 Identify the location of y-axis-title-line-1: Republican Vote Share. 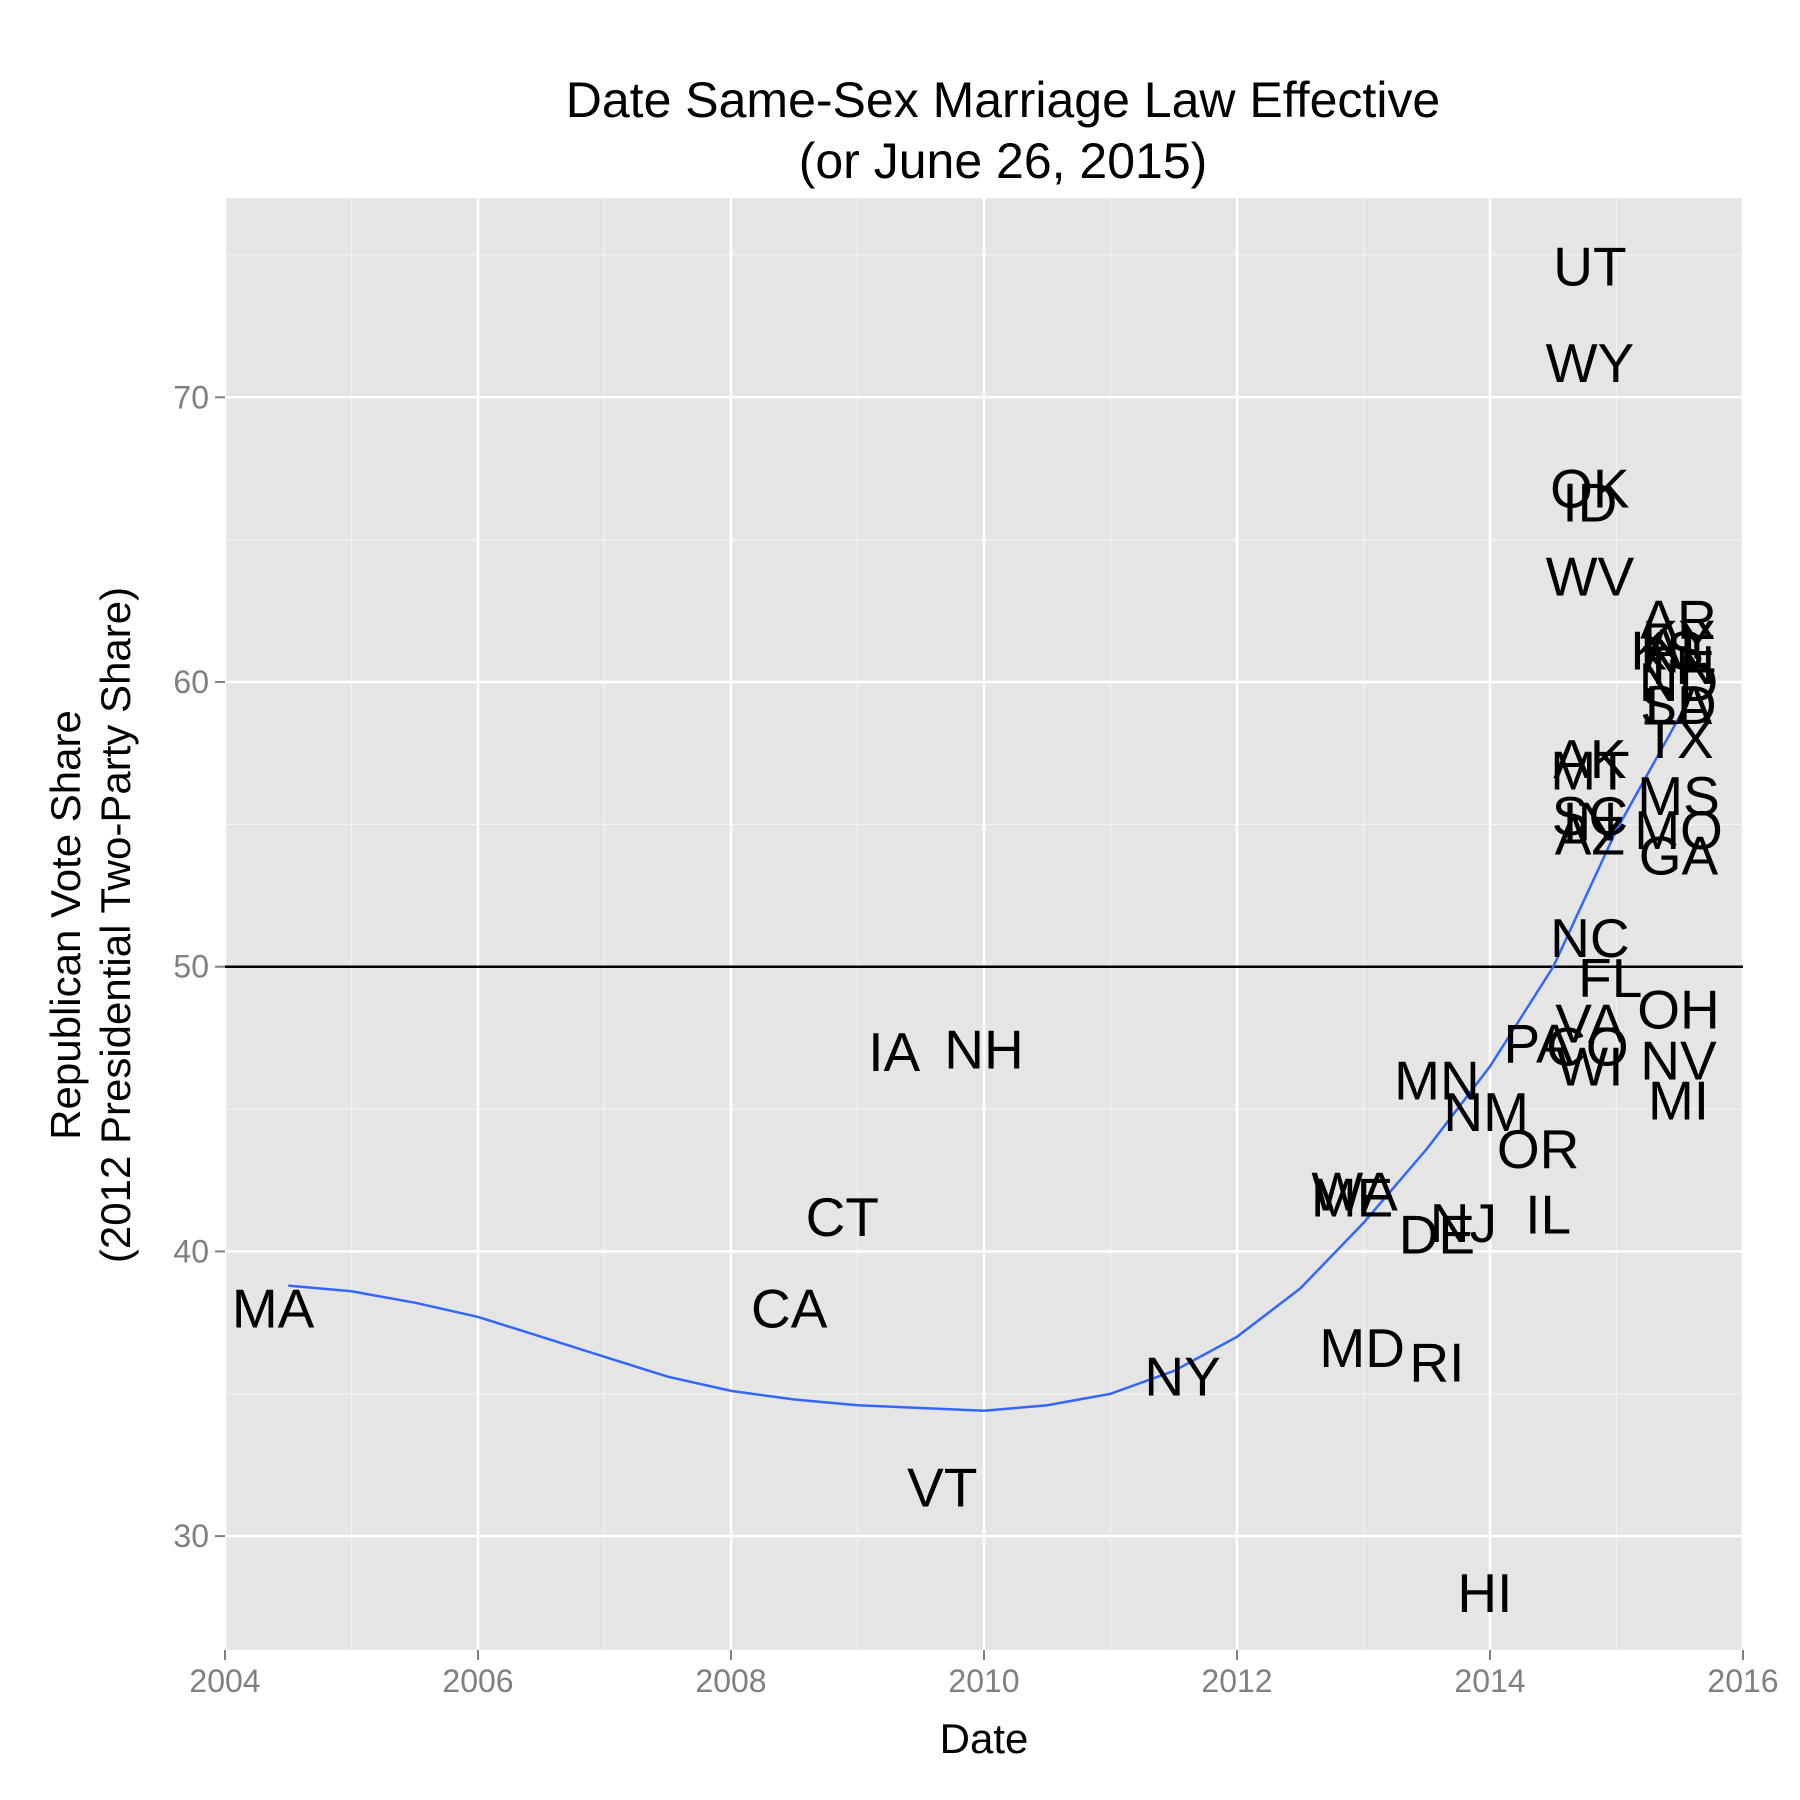
(65, 925).